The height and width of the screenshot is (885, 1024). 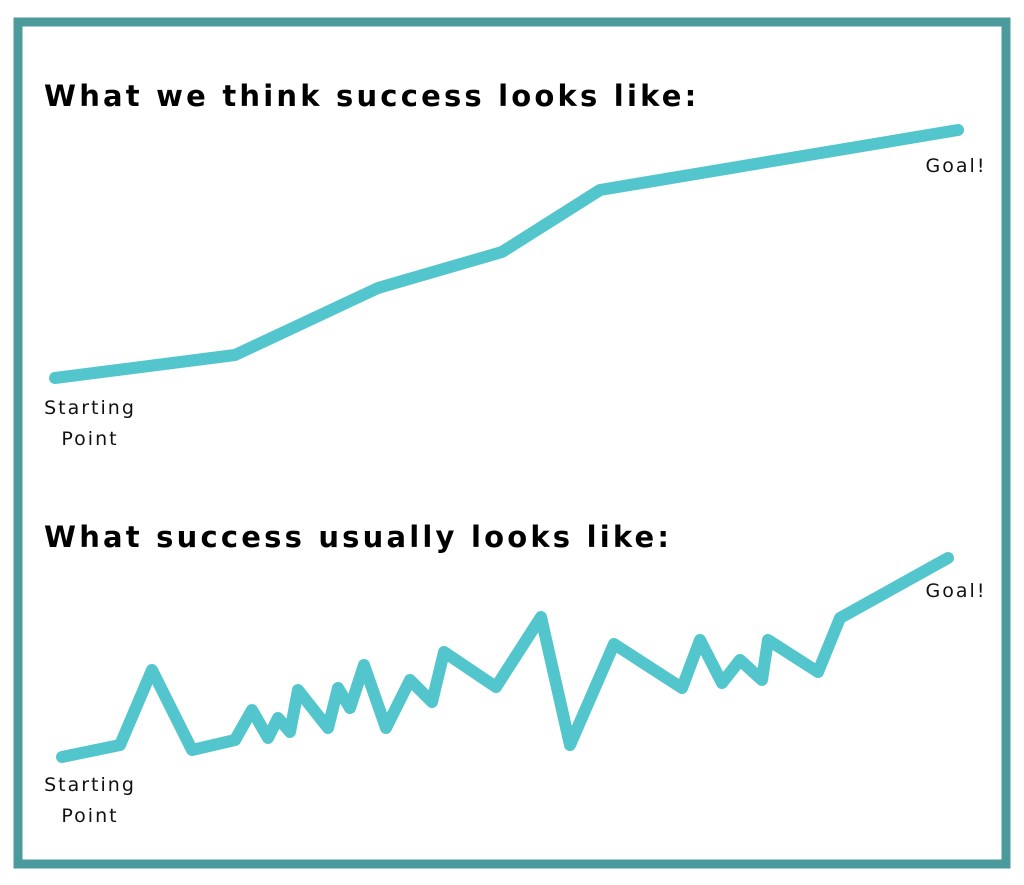 I want to click on section-title: What success usually looks like:, so click(x=358, y=537).